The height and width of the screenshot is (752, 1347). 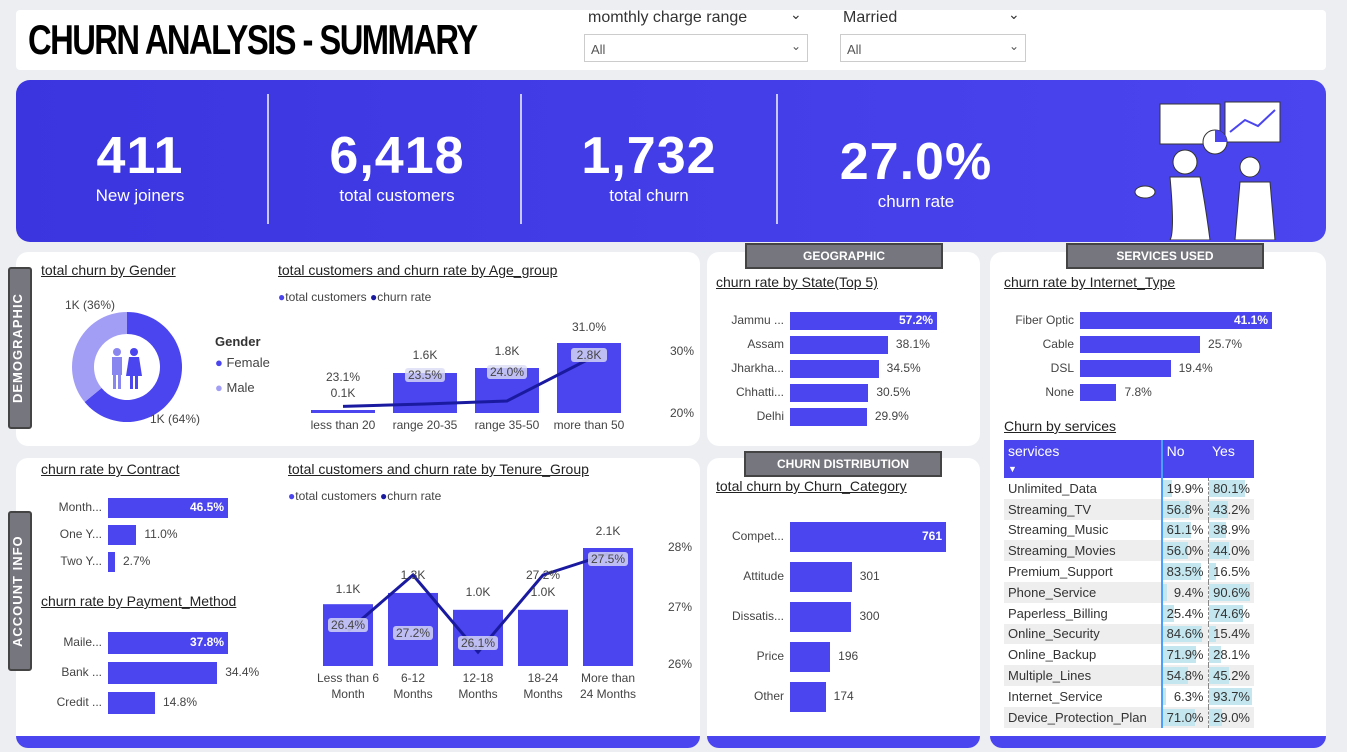 What do you see at coordinates (1129, 592) in the screenshot?
I see `table-row: Phone_Service 9.4% 90.6%` at bounding box center [1129, 592].